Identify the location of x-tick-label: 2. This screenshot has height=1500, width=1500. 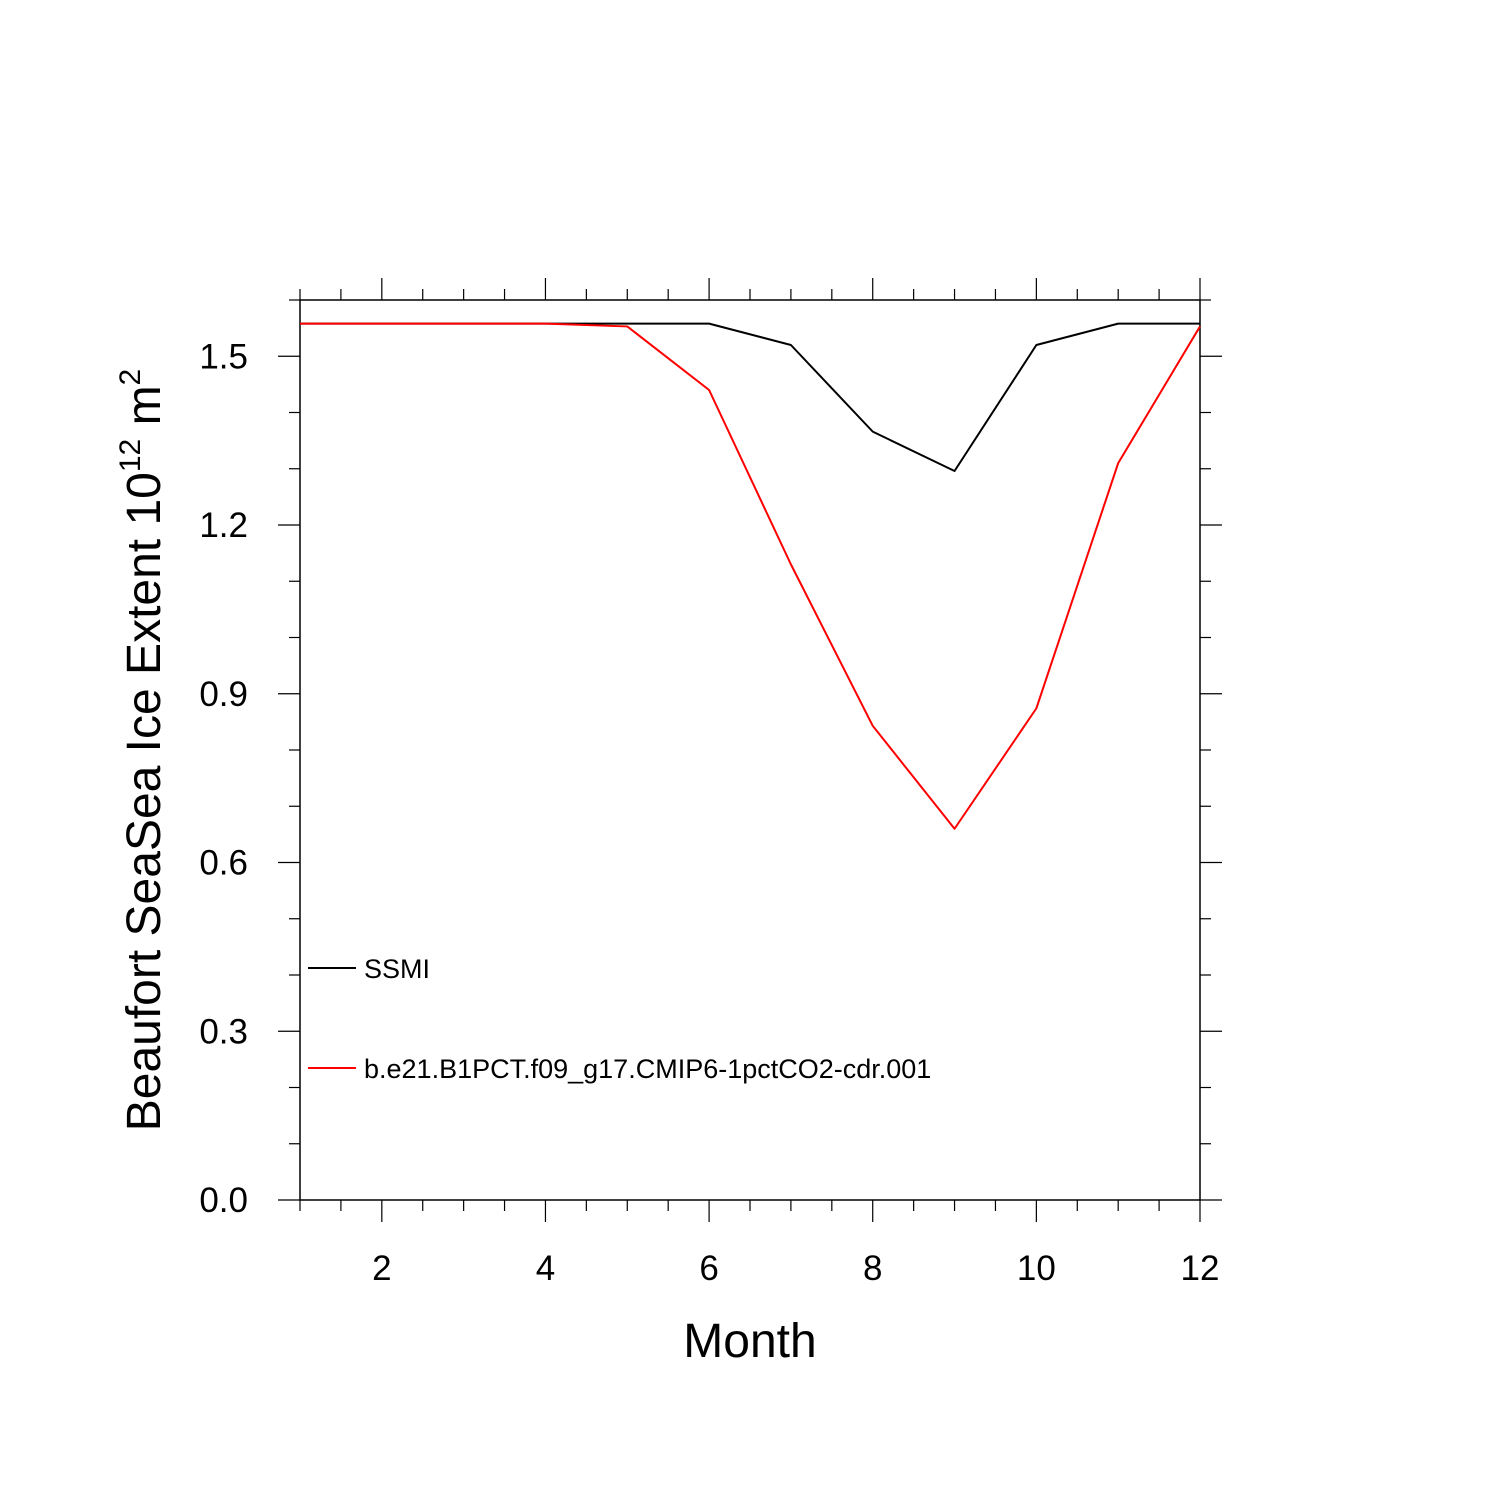
(381, 1268).